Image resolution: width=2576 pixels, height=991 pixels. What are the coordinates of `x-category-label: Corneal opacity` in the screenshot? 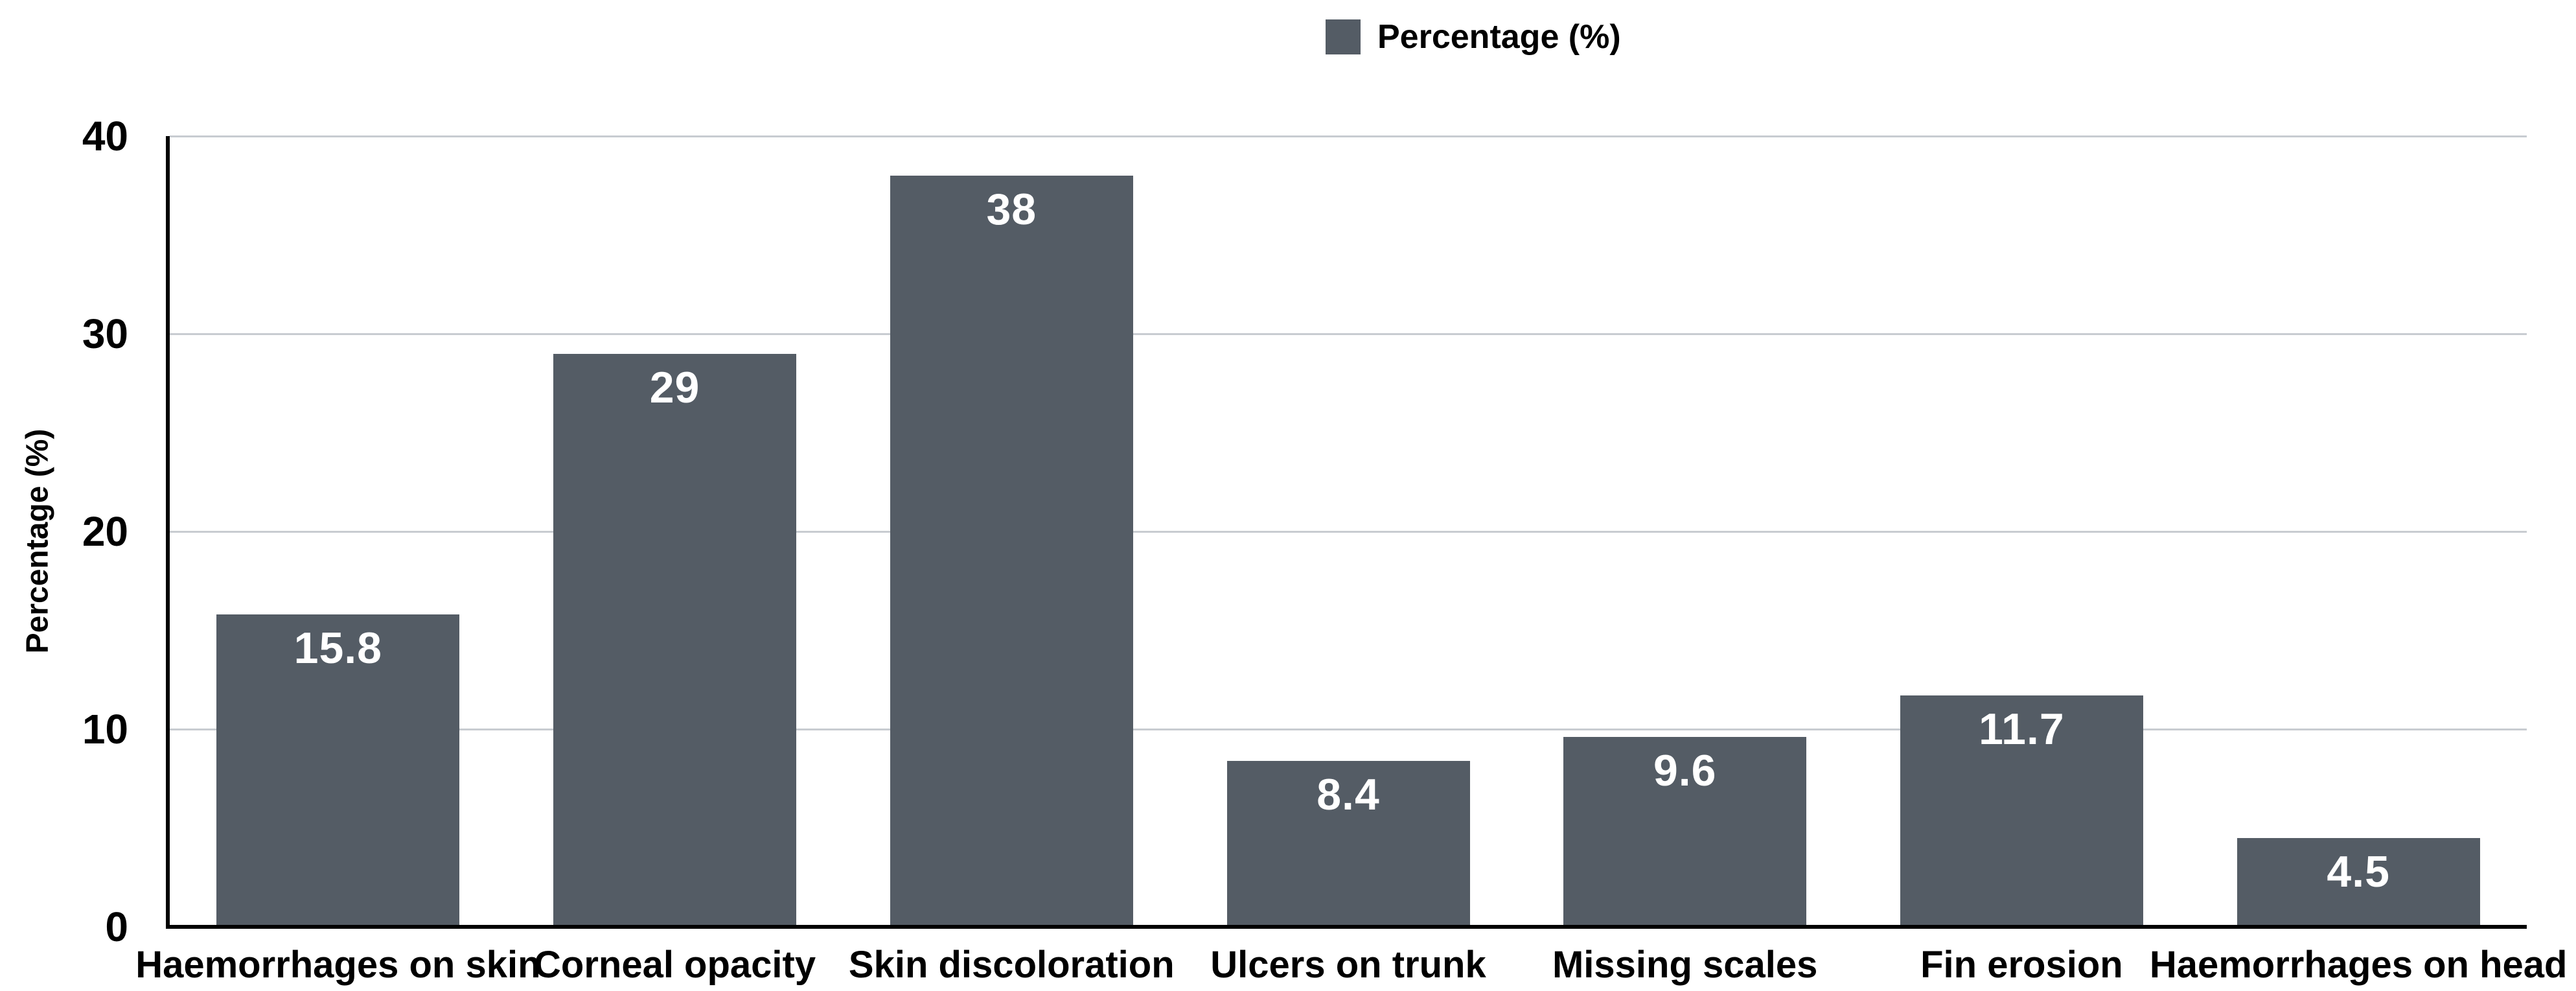 It's located at (675, 965).